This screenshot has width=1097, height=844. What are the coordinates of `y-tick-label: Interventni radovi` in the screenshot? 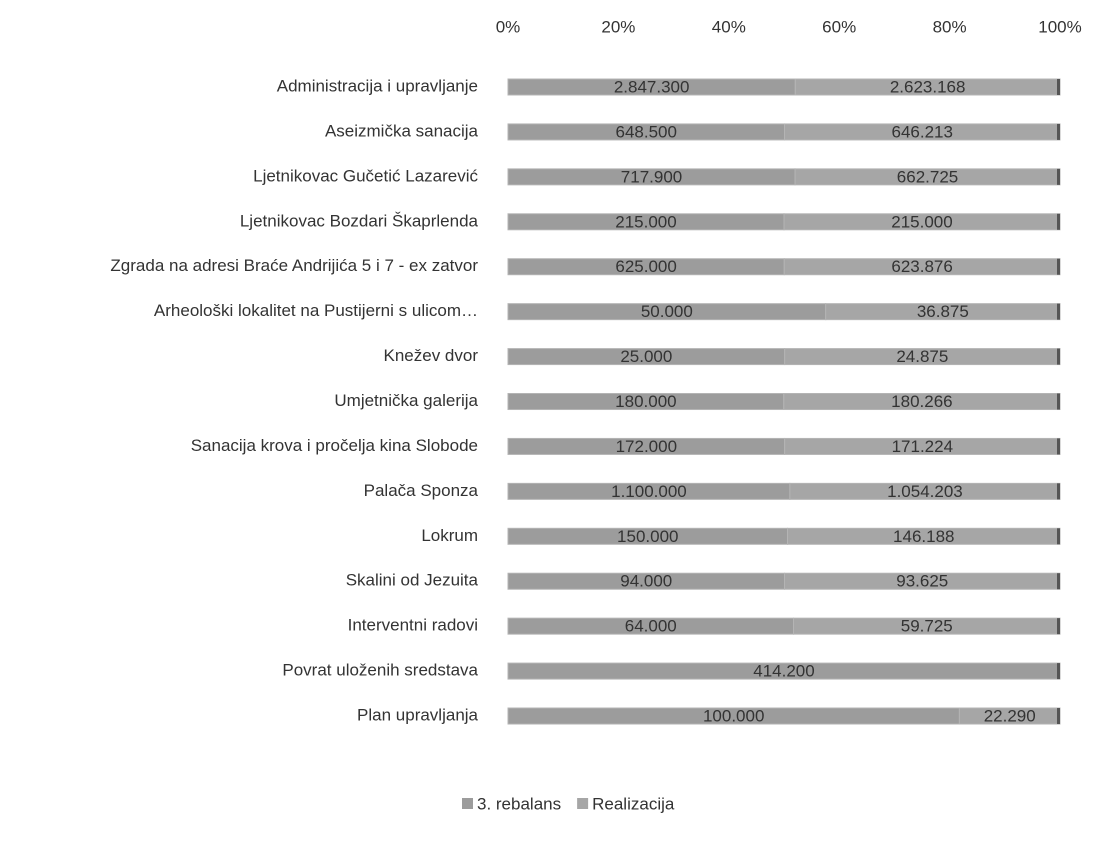 It's located at (413, 625).